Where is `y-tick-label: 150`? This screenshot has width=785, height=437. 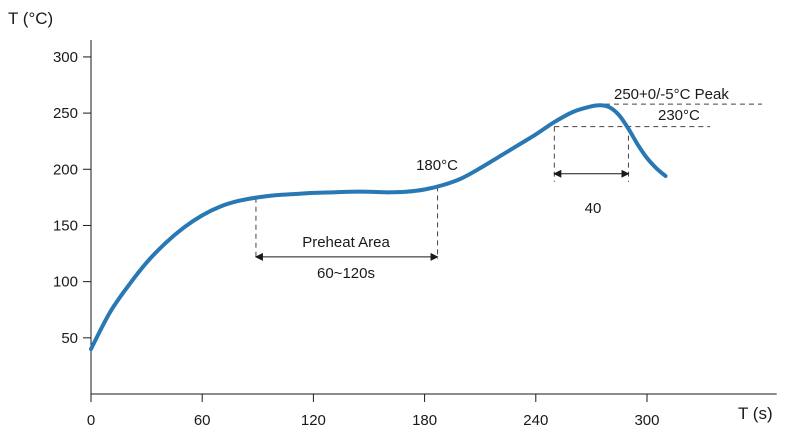
y-tick-label: 150 is located at coordinates (65, 225).